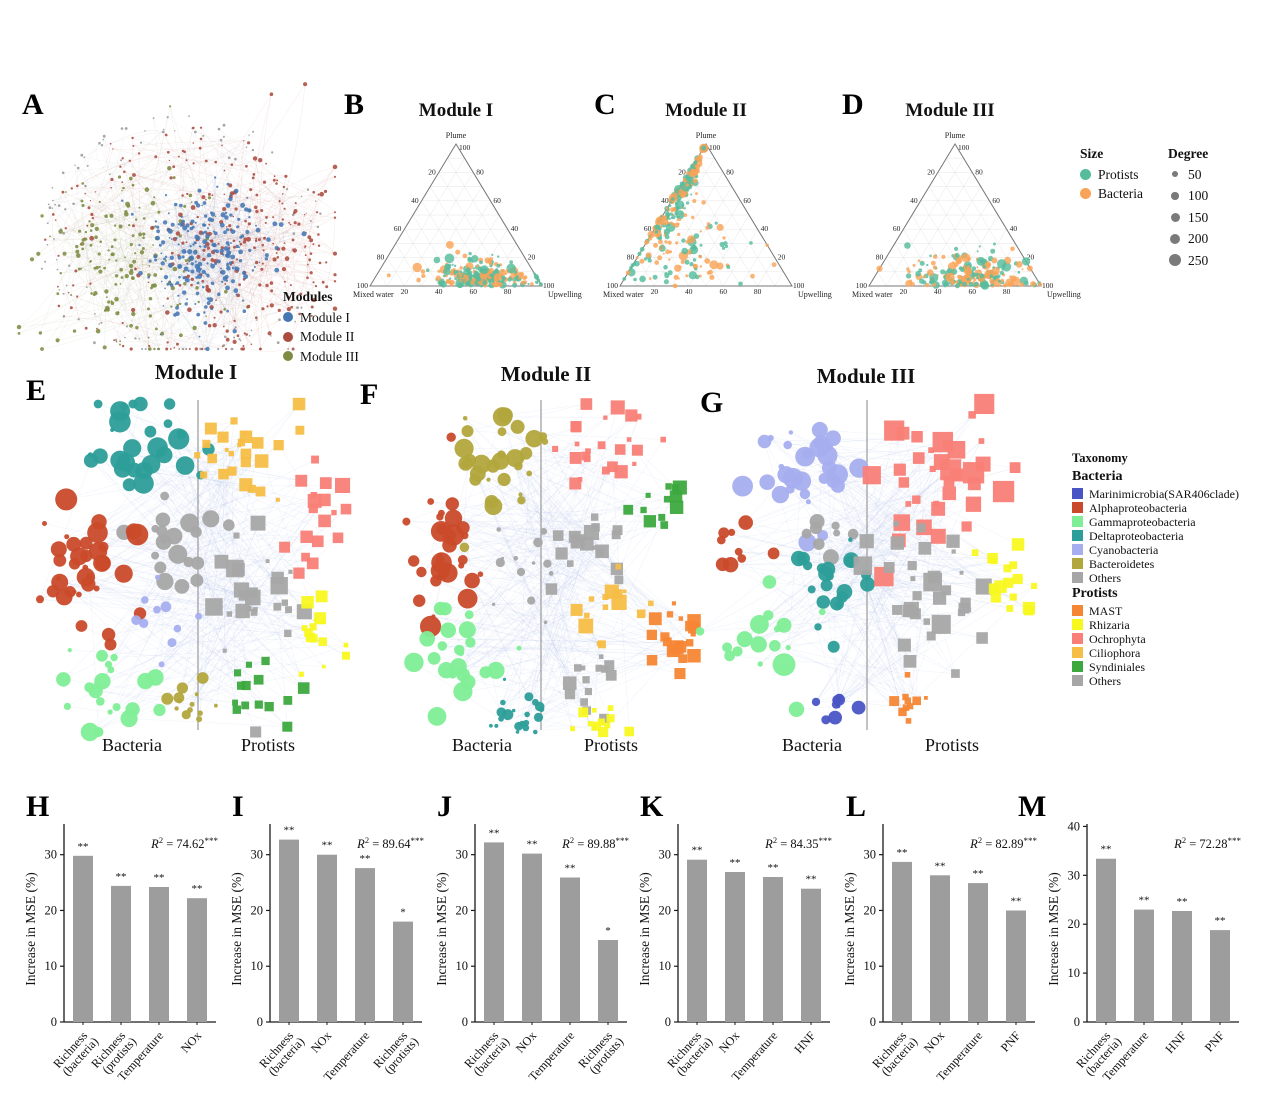 The width and height of the screenshot is (1268, 1109). Describe the element at coordinates (464, 265) in the screenshot. I see `ternary-points` at that location.